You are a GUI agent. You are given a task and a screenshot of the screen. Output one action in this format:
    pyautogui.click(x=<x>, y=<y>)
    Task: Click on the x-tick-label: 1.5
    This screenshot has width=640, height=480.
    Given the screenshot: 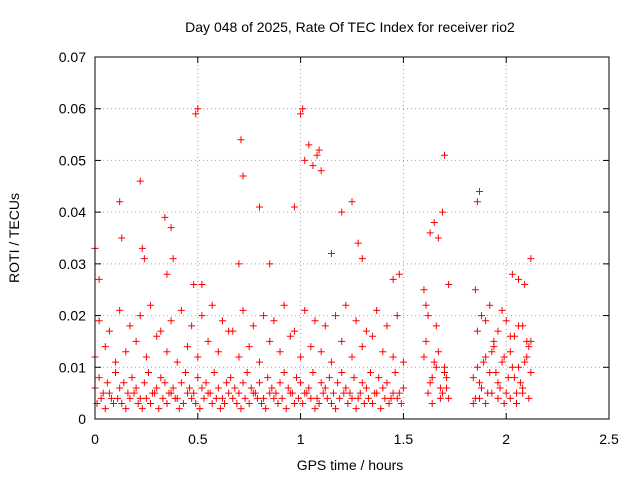 What is the action you would take?
    pyautogui.click(x=404, y=439)
    